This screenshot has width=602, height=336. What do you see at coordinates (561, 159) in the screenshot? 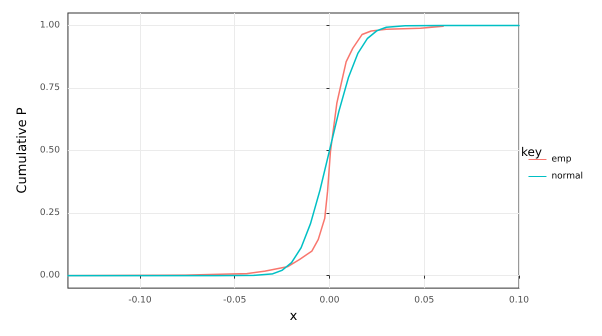
I see `legend-label: emp` at bounding box center [561, 159].